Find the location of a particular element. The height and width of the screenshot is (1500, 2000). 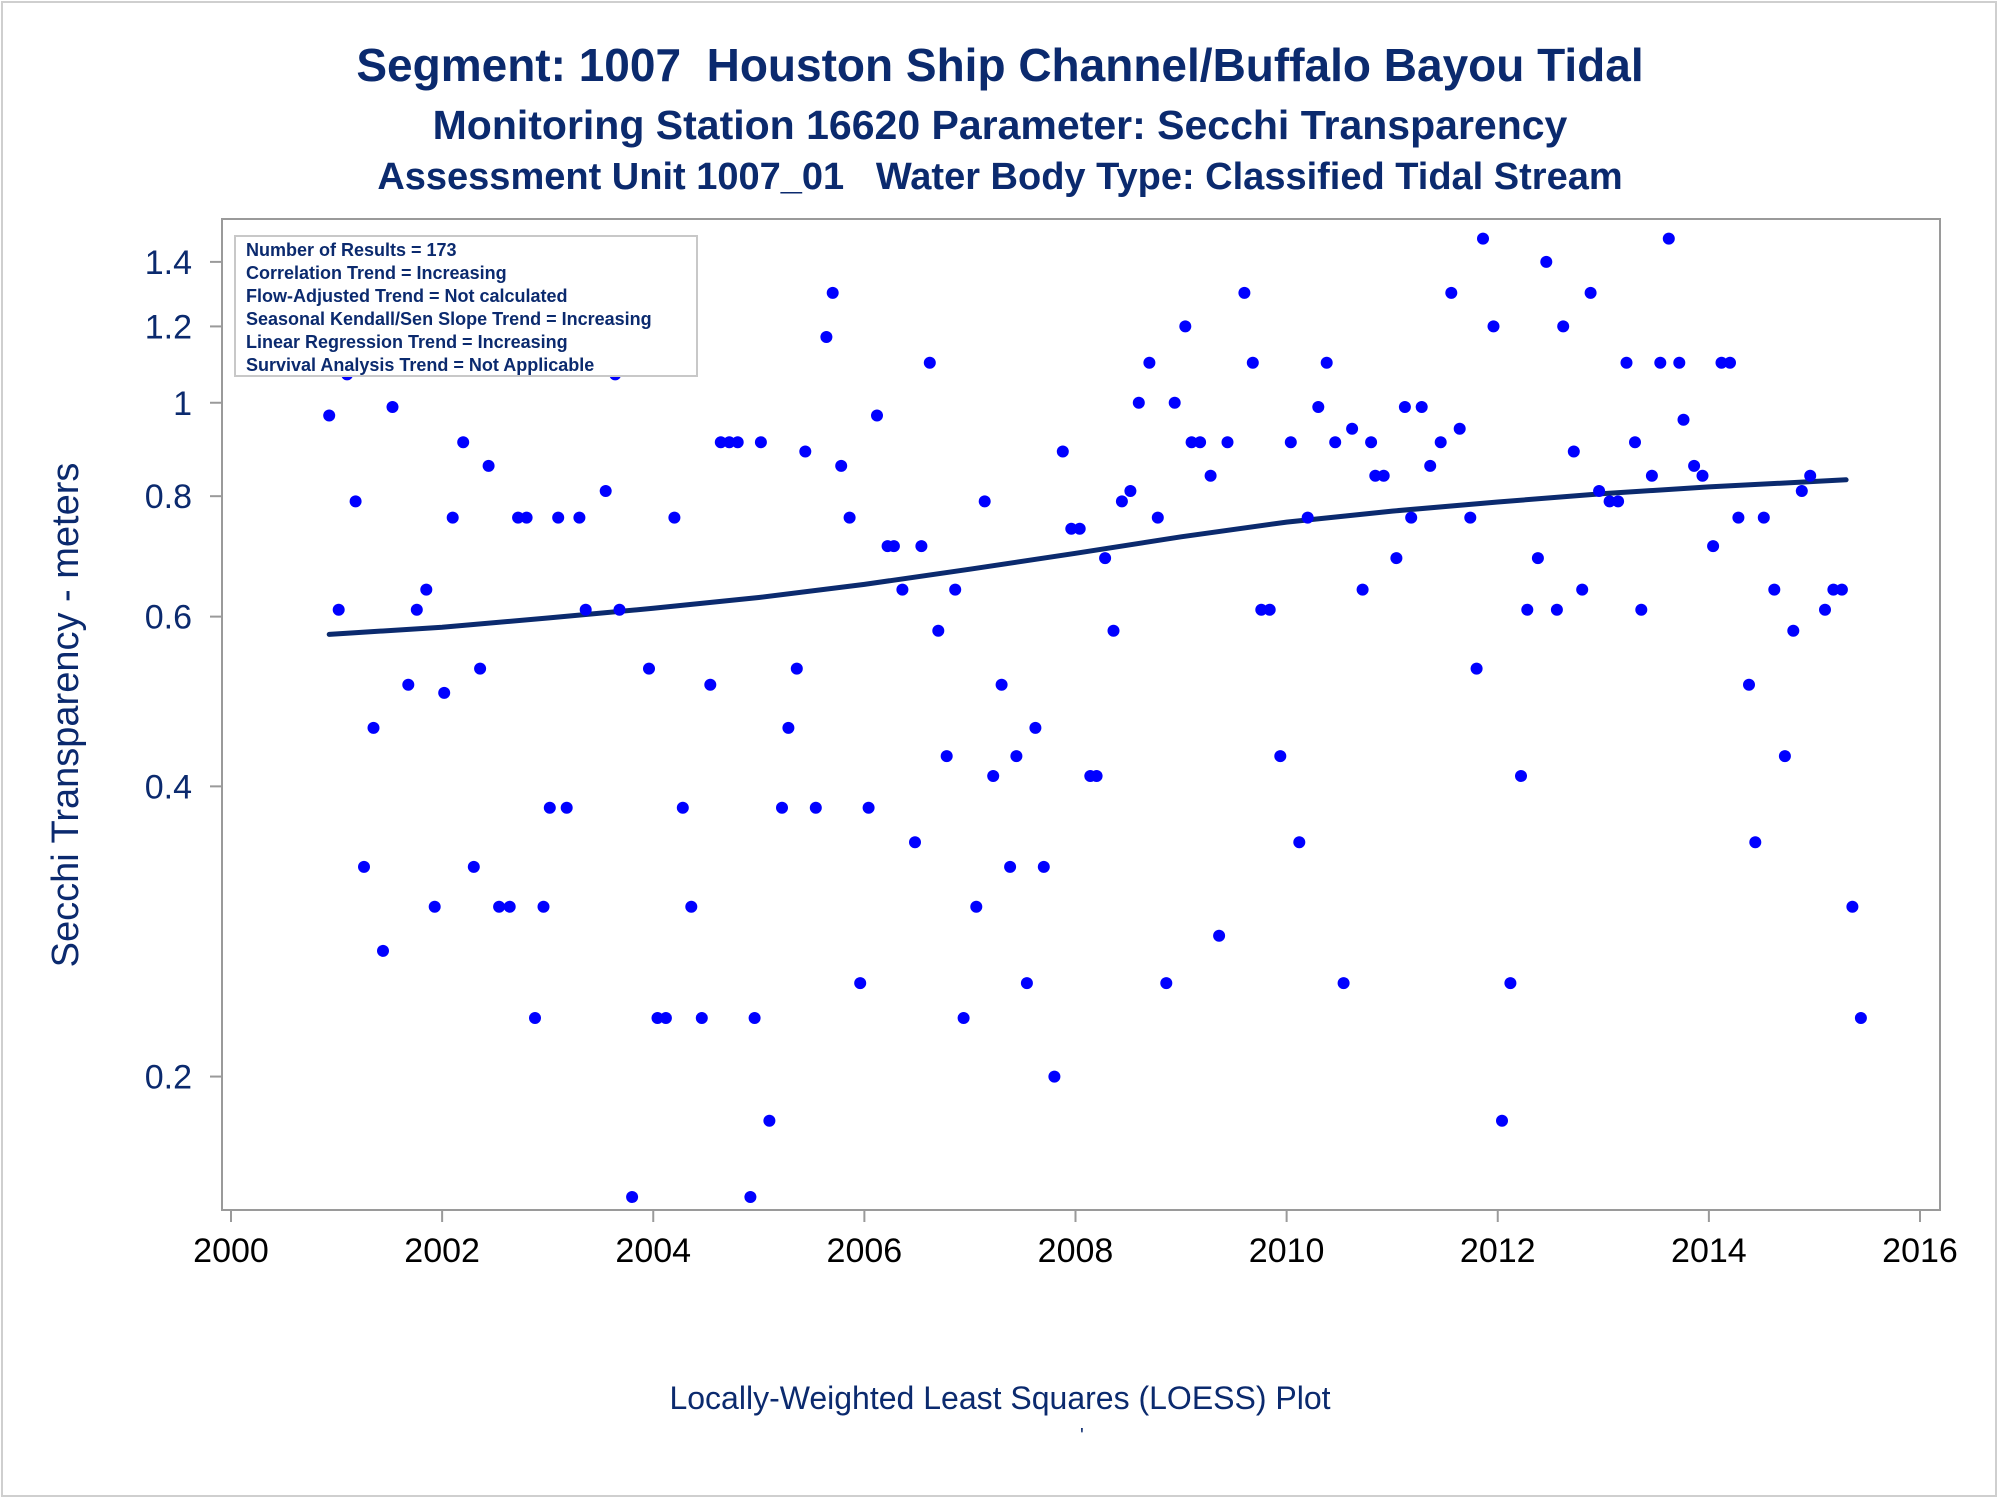

x-tick-label: 2004 is located at coordinates (653, 1251).